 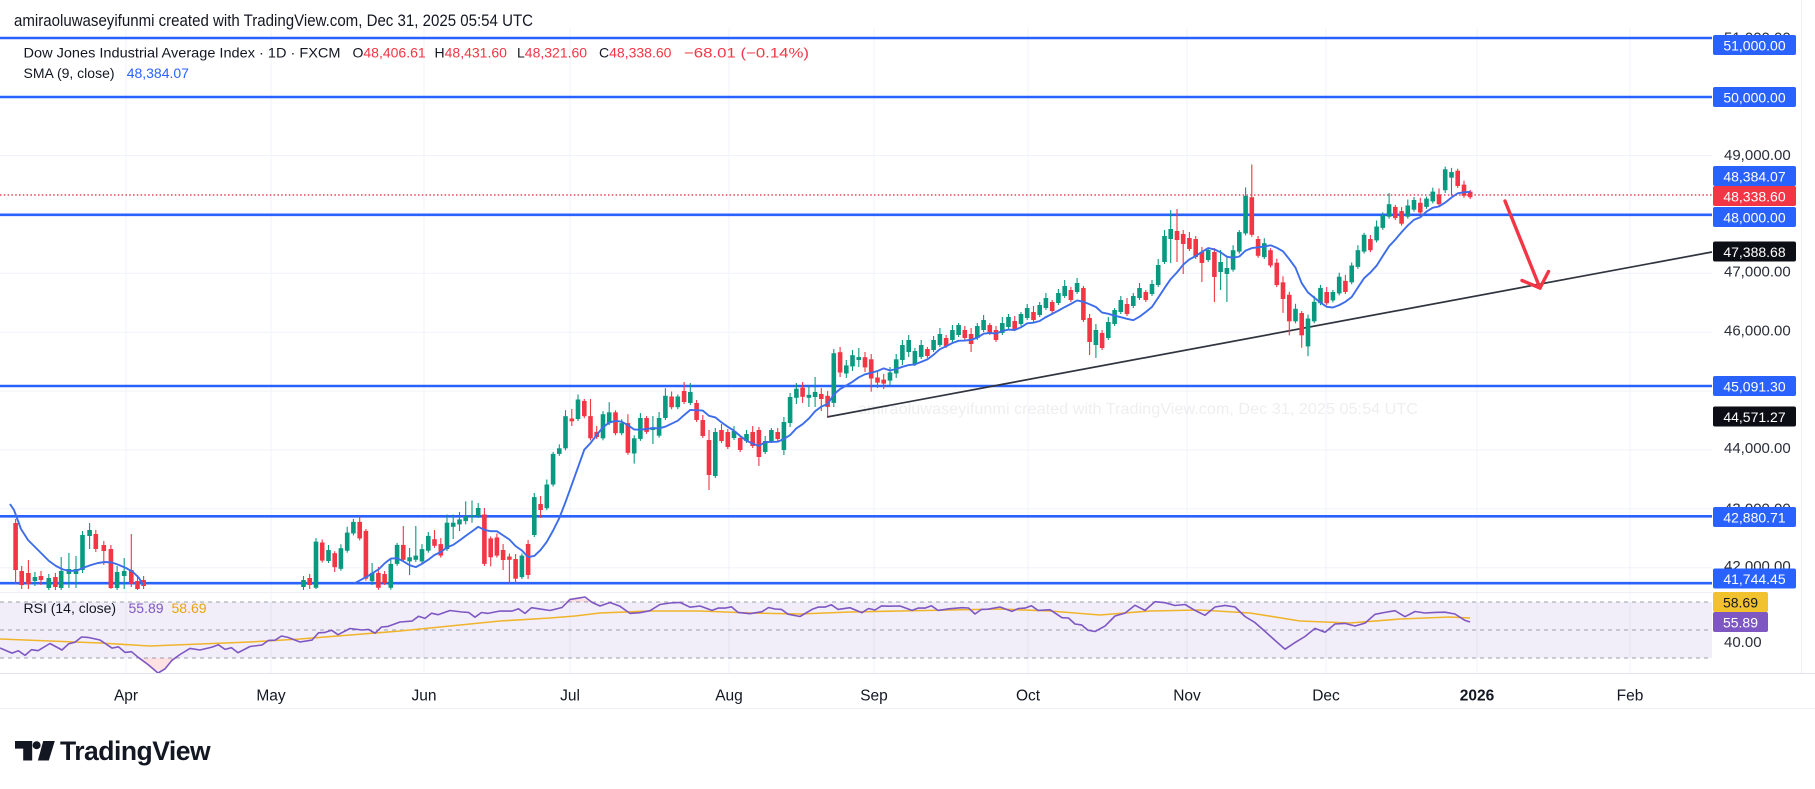 What do you see at coordinates (1757, 331) in the screenshot?
I see `svg-text: 46,000.00` at bounding box center [1757, 331].